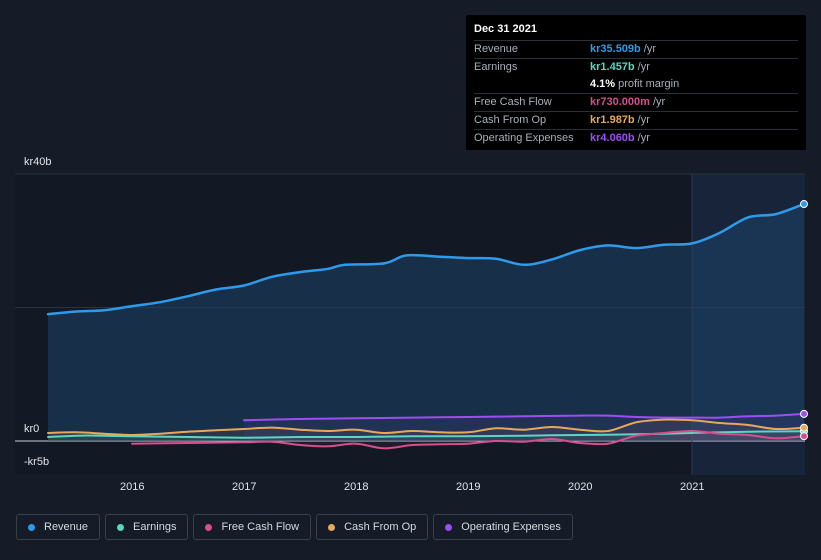 This screenshot has height=560, width=821. Describe the element at coordinates (612, 138) in the screenshot. I see `tooltip-value: kr4.060b` at that location.